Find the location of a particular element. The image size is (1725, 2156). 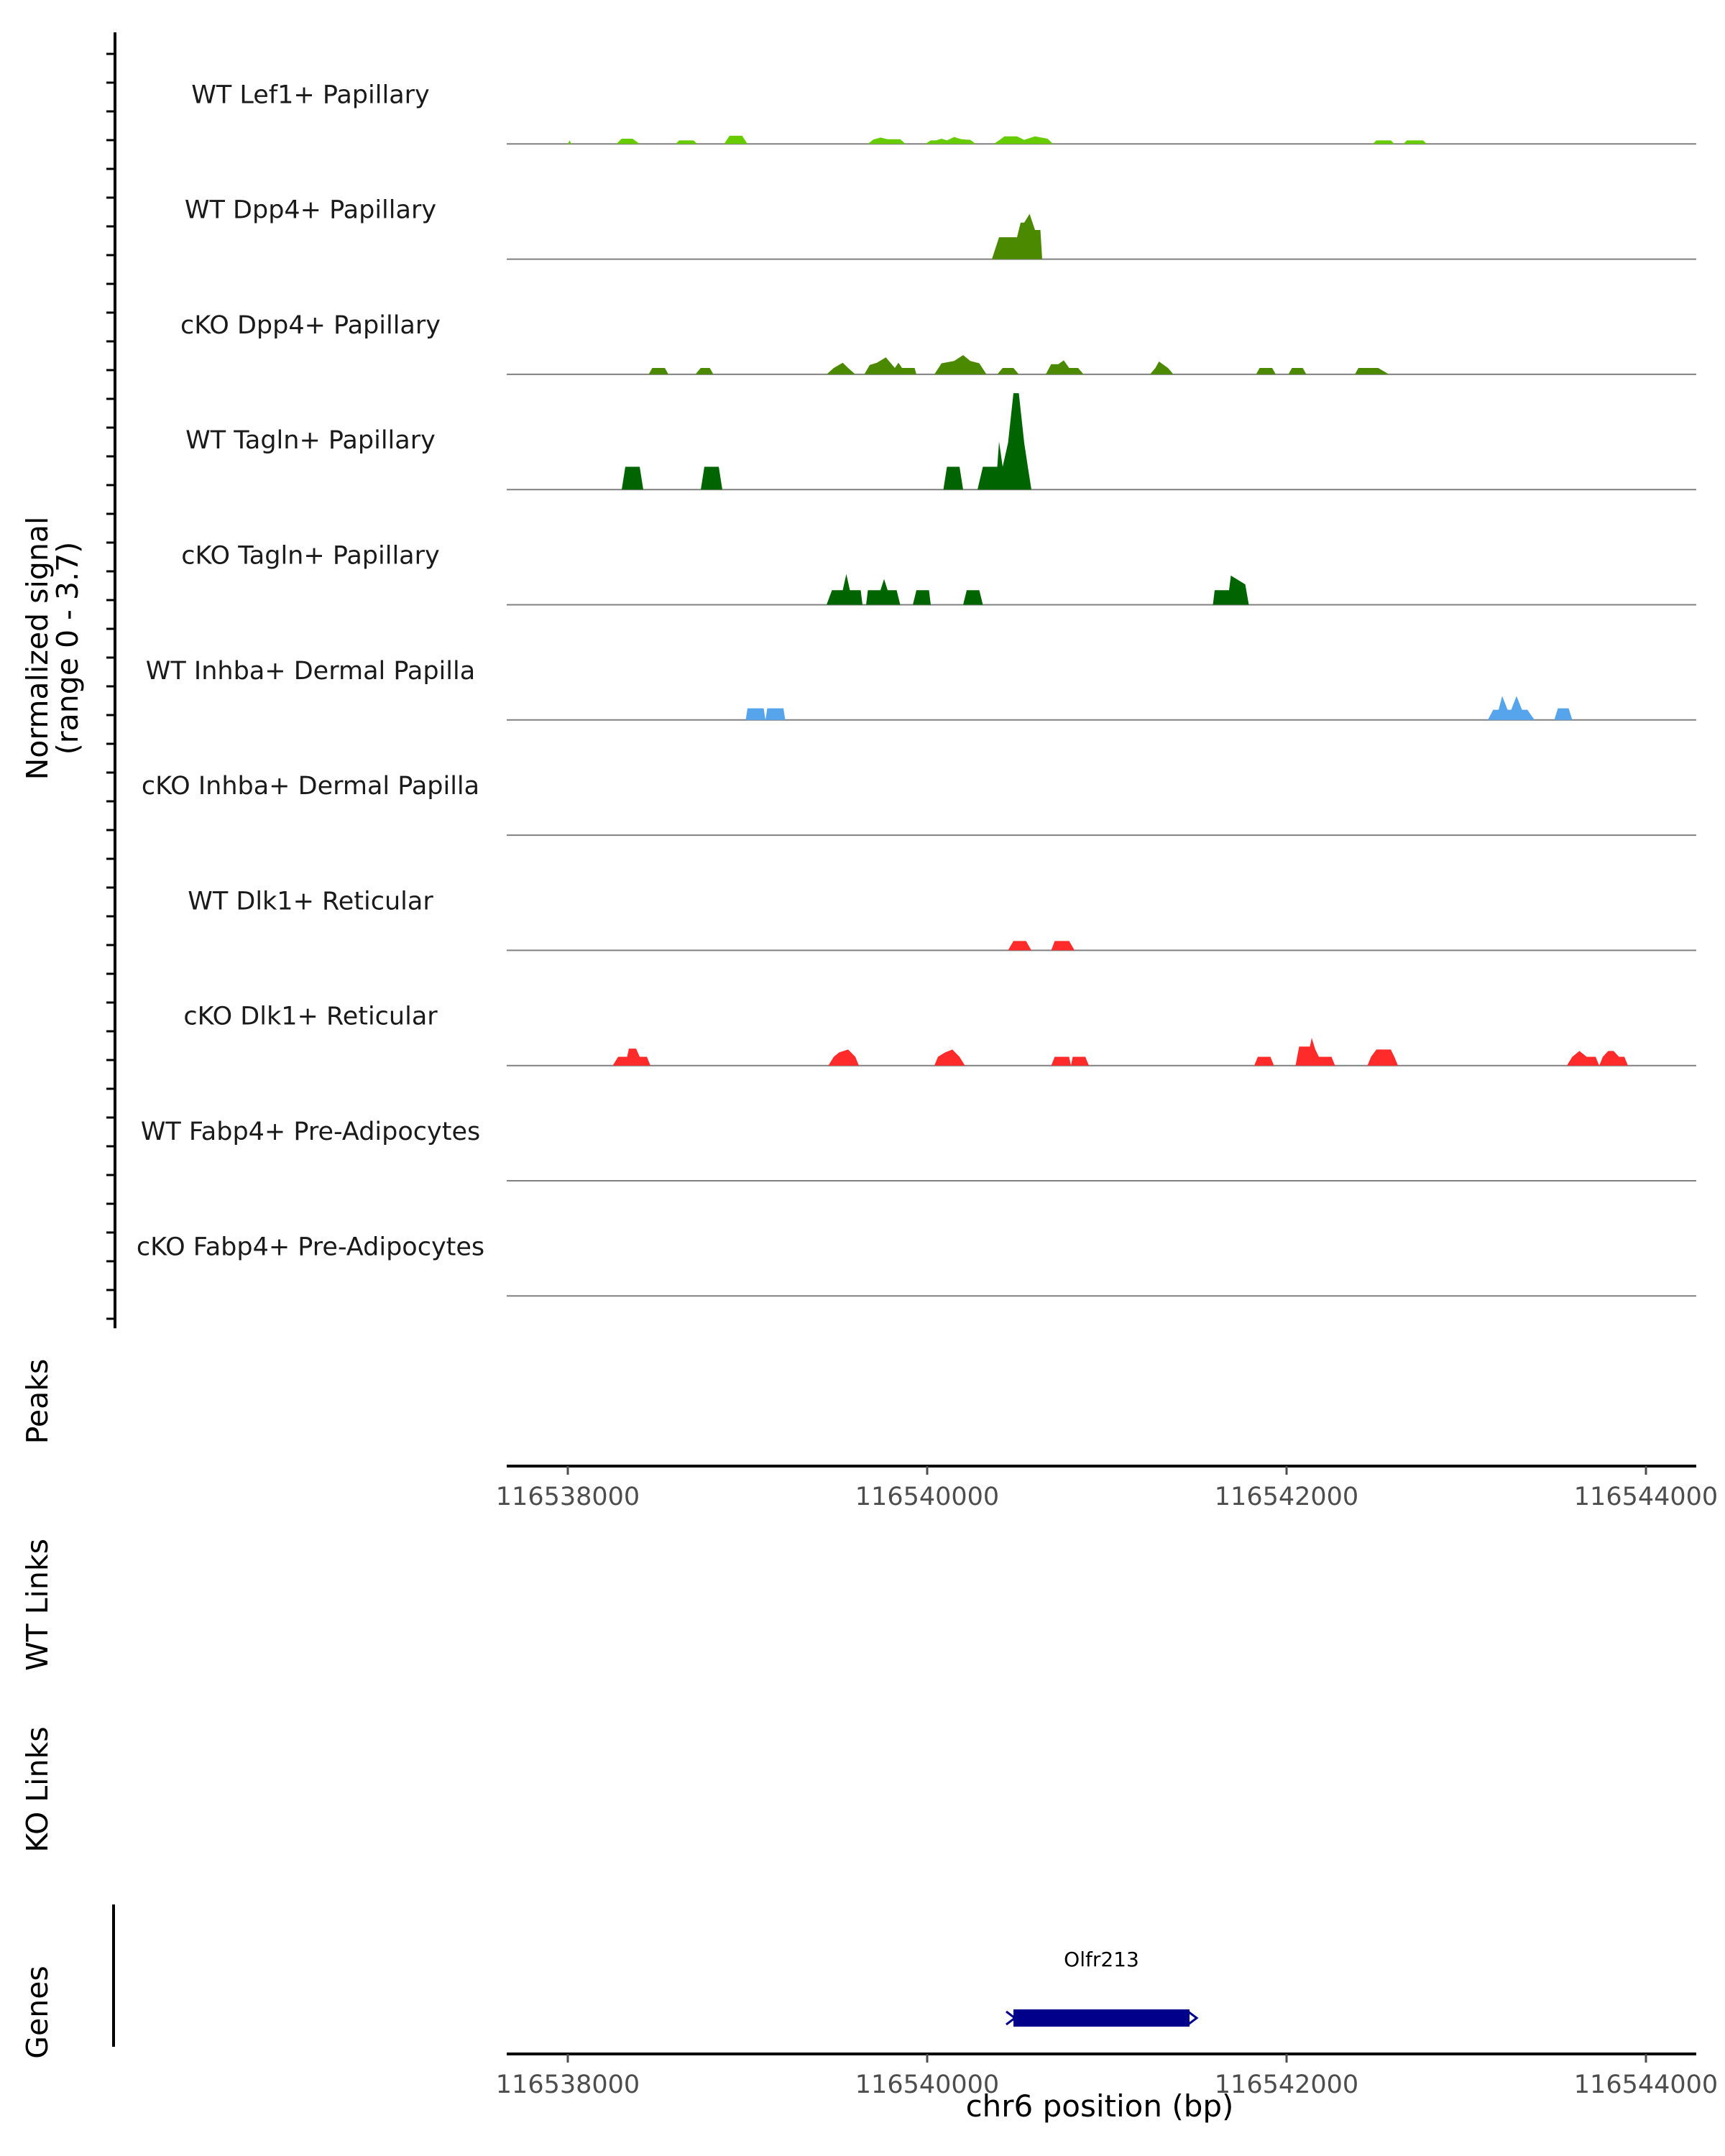

track-label: cKO Dpp4+ Papillary is located at coordinates (310, 326).